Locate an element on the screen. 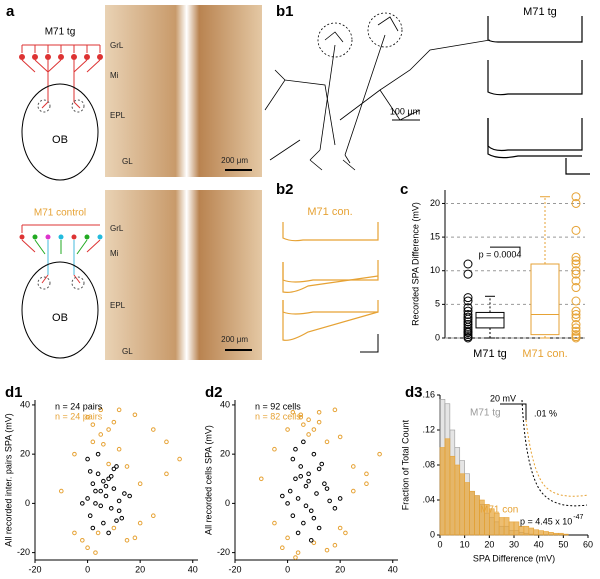  annotation: n = 24 pairs is located at coordinates (79, 406).